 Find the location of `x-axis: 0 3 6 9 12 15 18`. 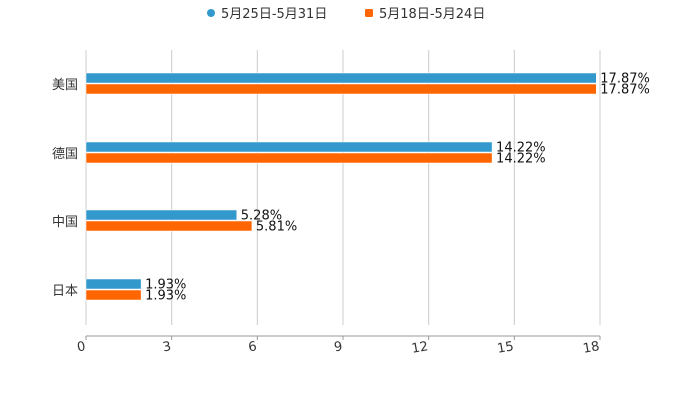

x-axis: 0 3 6 9 12 15 18 is located at coordinates (338, 346).